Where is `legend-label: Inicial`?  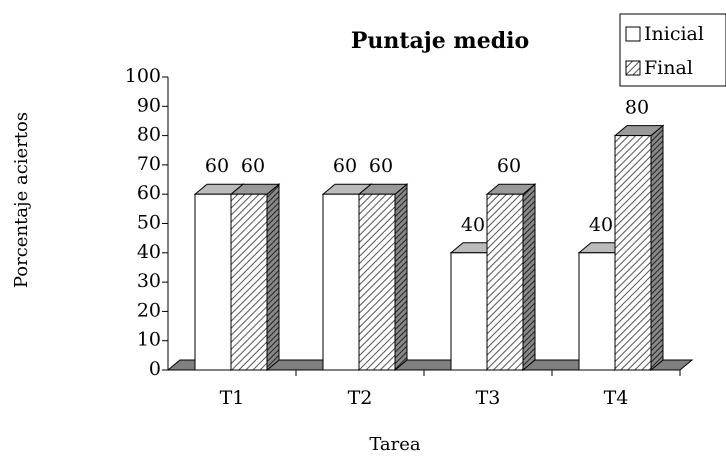 legend-label: Inicial is located at coordinates (674, 34).